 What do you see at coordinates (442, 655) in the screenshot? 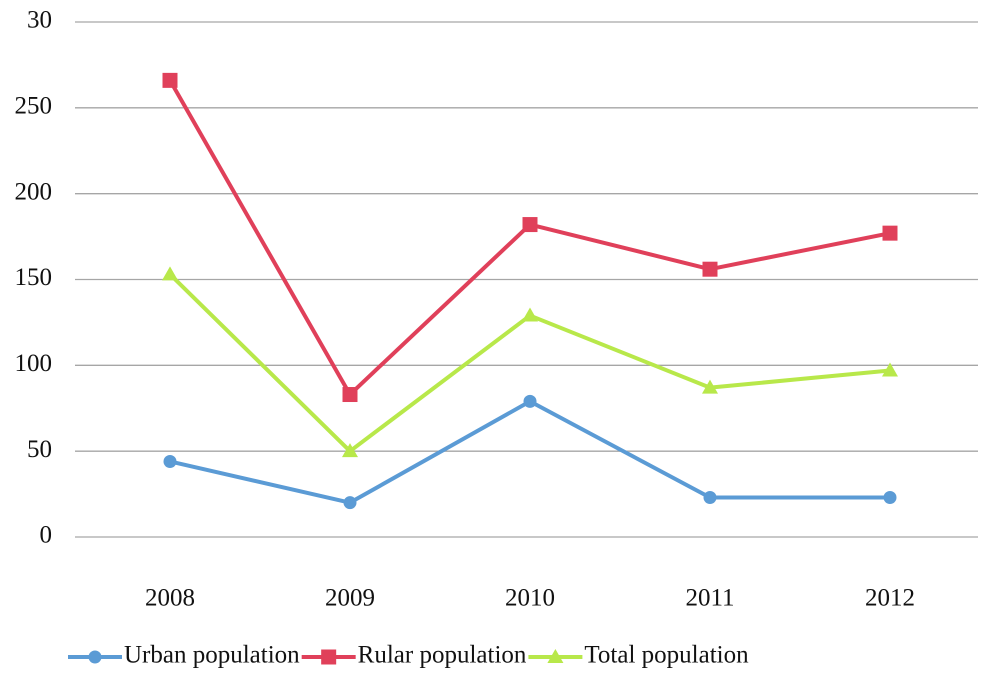
I see `legend-label: Rular population` at bounding box center [442, 655].